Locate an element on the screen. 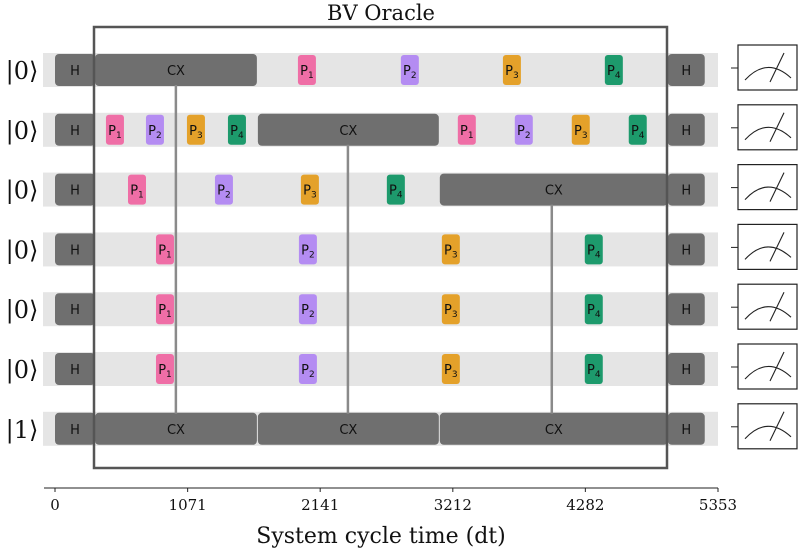  qubit-row-0: |0⟩ H CX P1 P2 P3 P4 H is located at coordinates (402, 67).